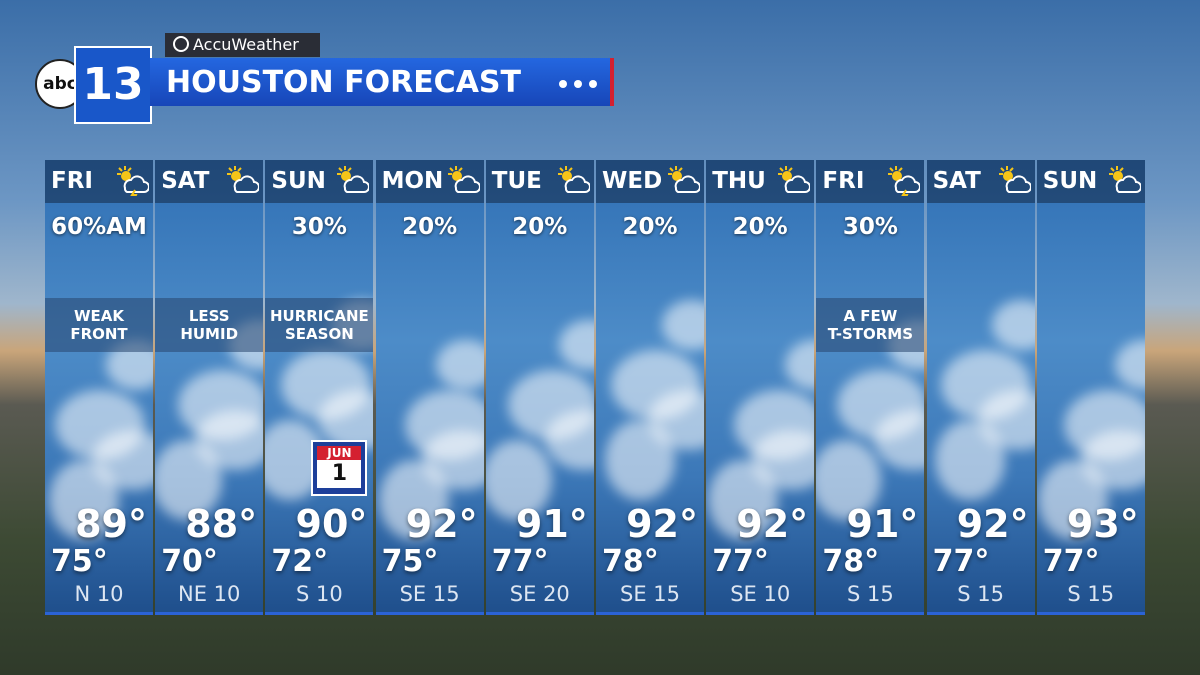 This screenshot has height=675, width=1200. What do you see at coordinates (760, 387) in the screenshot?
I see `day-column: THU 20% 92° 77° SE 10` at bounding box center [760, 387].